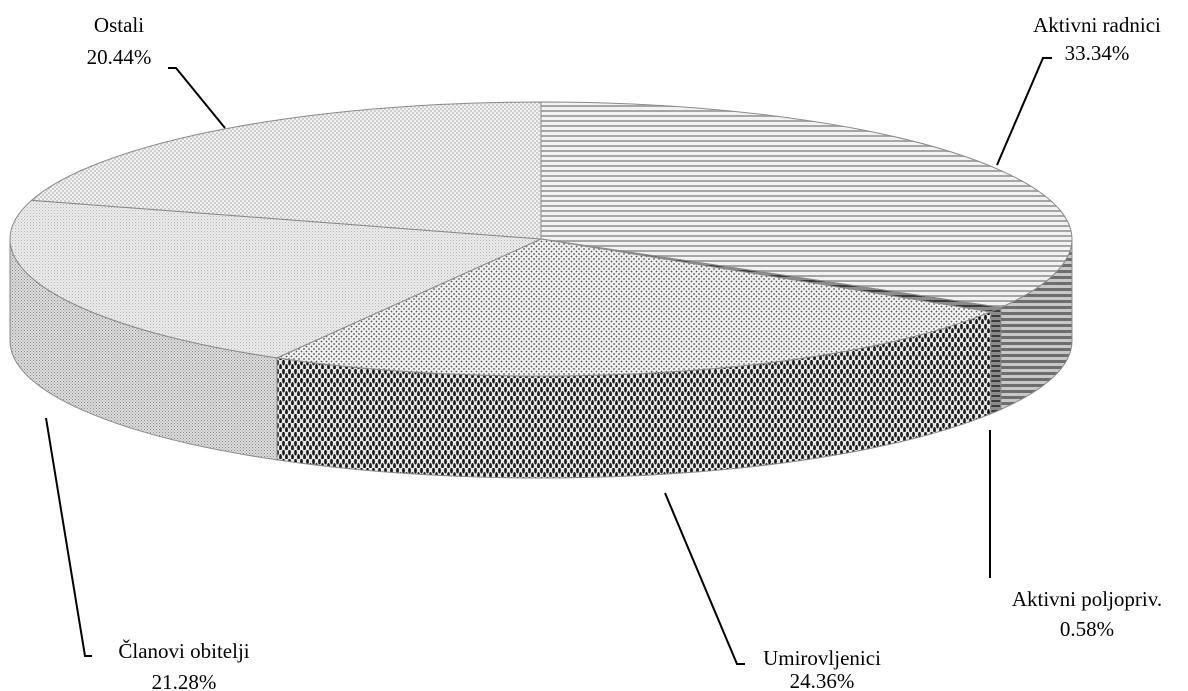 This screenshot has width=1188, height=691. I want to click on slice-label-ostali: Ostali, so click(119, 25).